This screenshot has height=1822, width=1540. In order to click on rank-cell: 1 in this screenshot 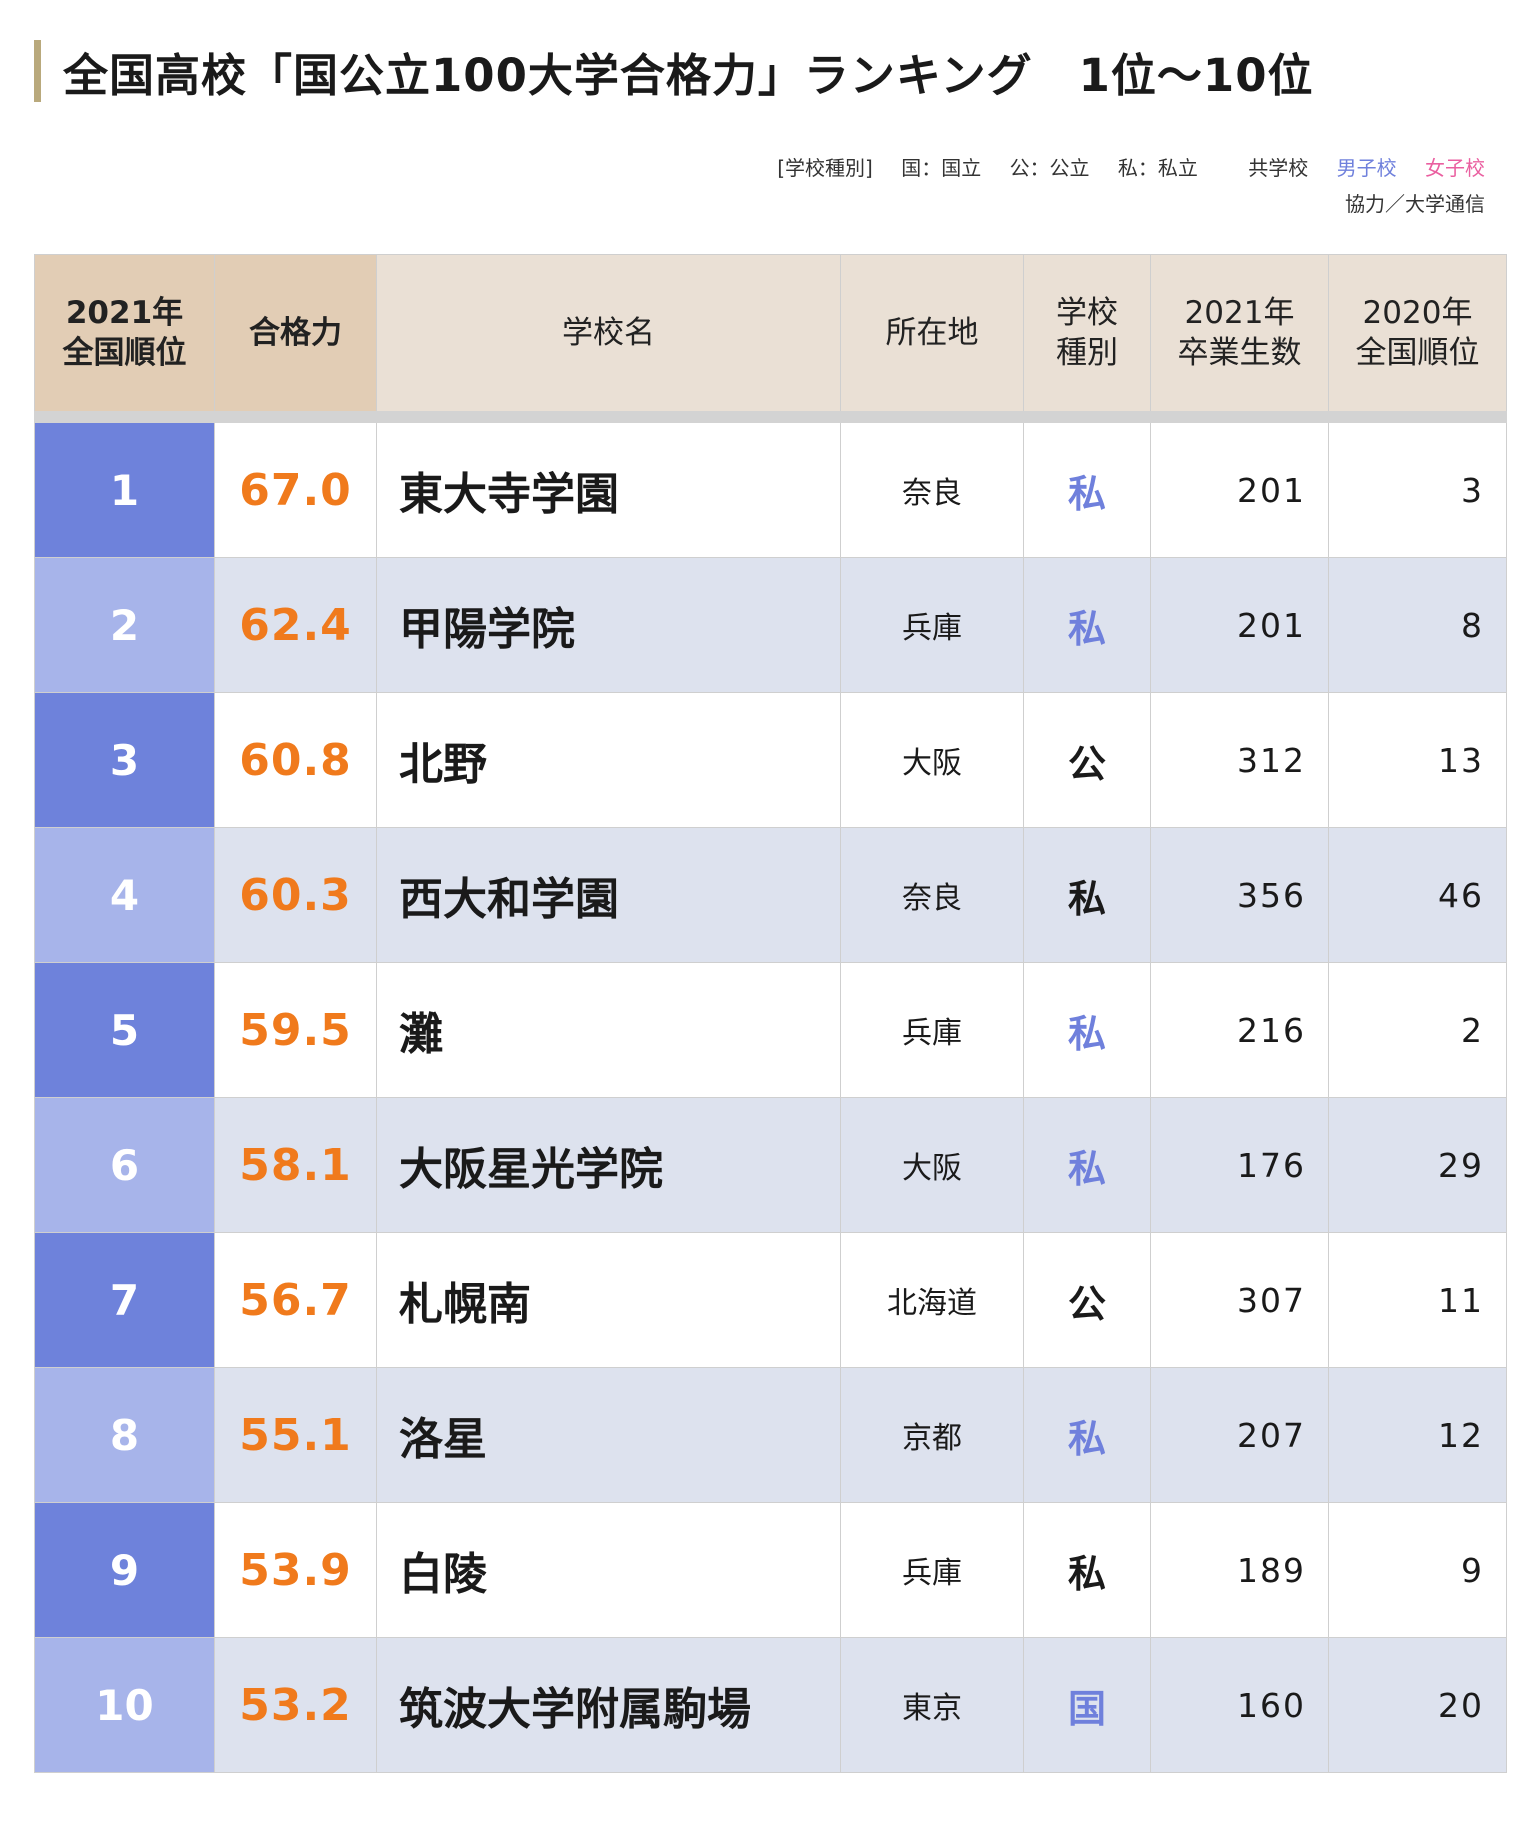, I will do `click(124, 487)`.